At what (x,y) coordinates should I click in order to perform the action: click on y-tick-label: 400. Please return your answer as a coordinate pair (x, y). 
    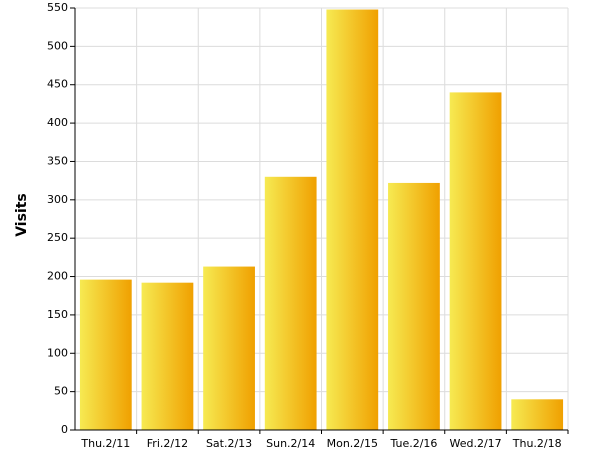
    Looking at the image, I should click on (57, 122).